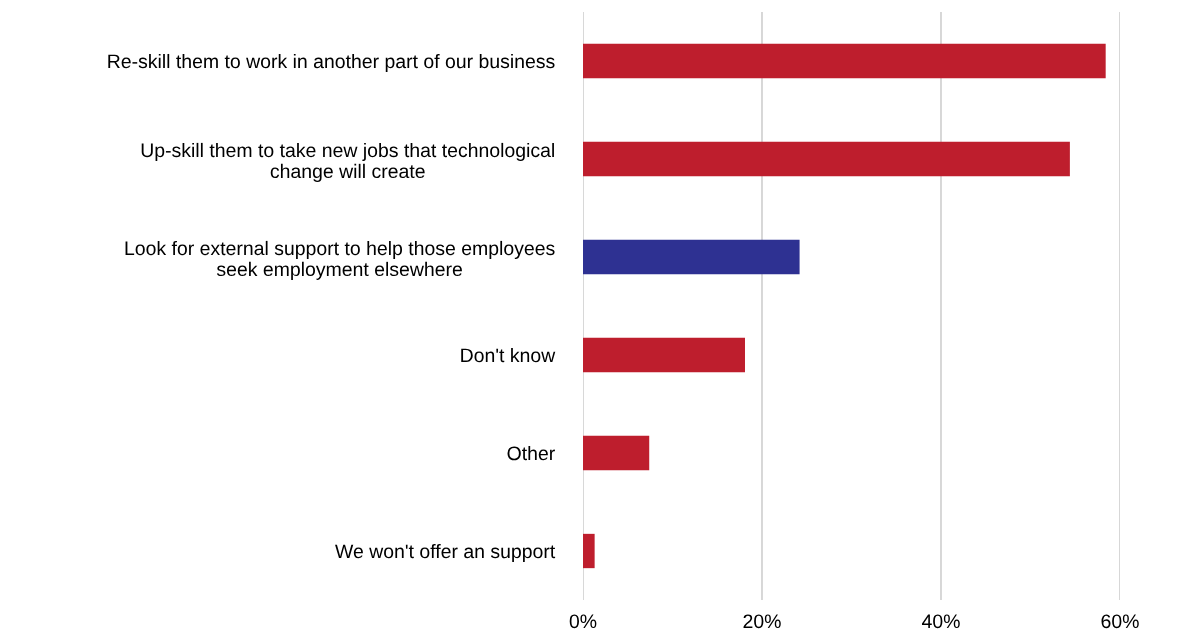 Image resolution: width=1185 pixels, height=637 pixels. Describe the element at coordinates (583, 621) in the screenshot. I see `x-tick-label: 0%` at that location.